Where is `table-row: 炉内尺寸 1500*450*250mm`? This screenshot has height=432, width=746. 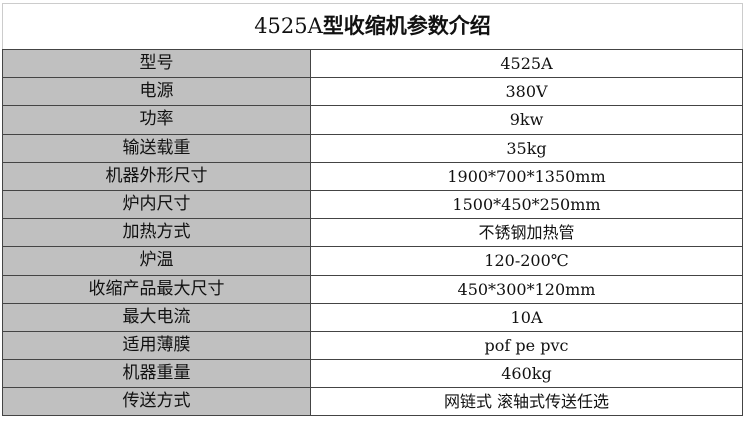
table-row: 炉内尺寸 1500*450*250mm is located at coordinates (372, 204).